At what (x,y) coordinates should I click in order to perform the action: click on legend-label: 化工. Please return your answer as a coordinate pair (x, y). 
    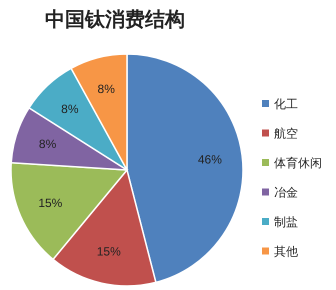
    Looking at the image, I should click on (286, 104).